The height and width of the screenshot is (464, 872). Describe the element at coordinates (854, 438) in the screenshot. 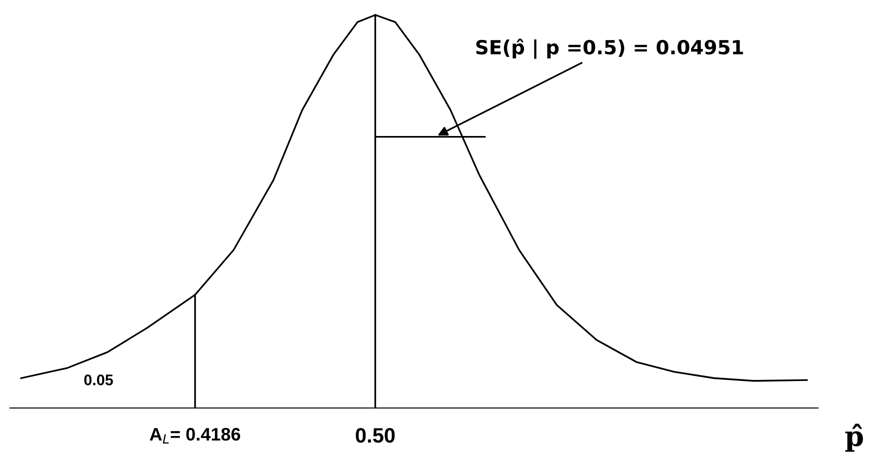

I see `x-axis-title: p̂` at that location.